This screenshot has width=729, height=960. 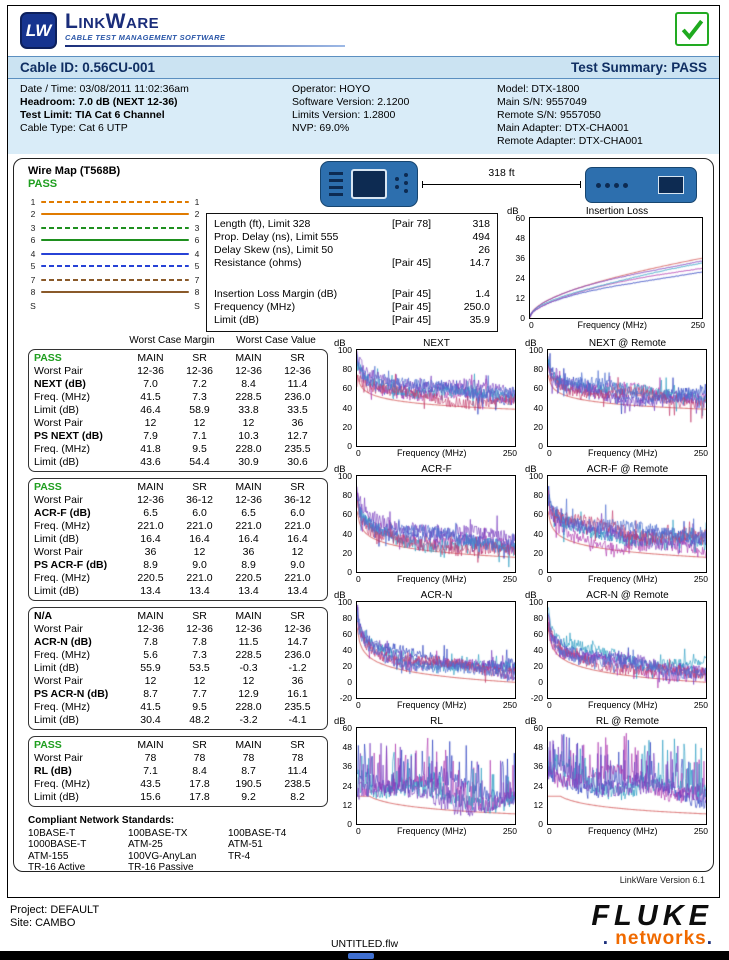 What do you see at coordinates (432, 831) in the screenshot?
I see `rl-main-x-axis-label: Frequency (MHz)` at bounding box center [432, 831].